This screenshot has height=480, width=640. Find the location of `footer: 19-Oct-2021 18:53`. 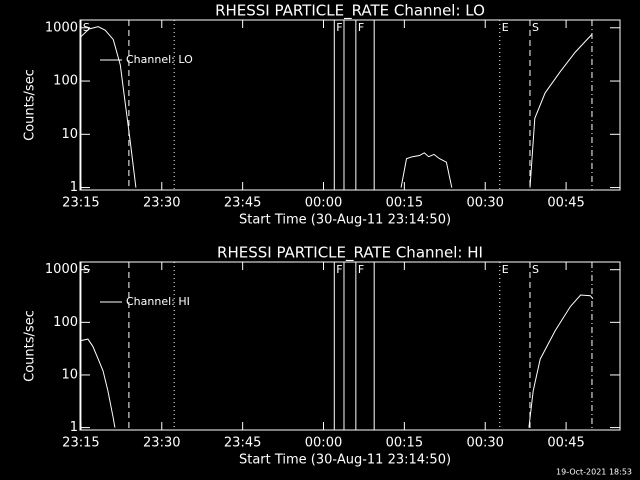

footer: 19-Oct-2021 18:53 is located at coordinates (594, 472).